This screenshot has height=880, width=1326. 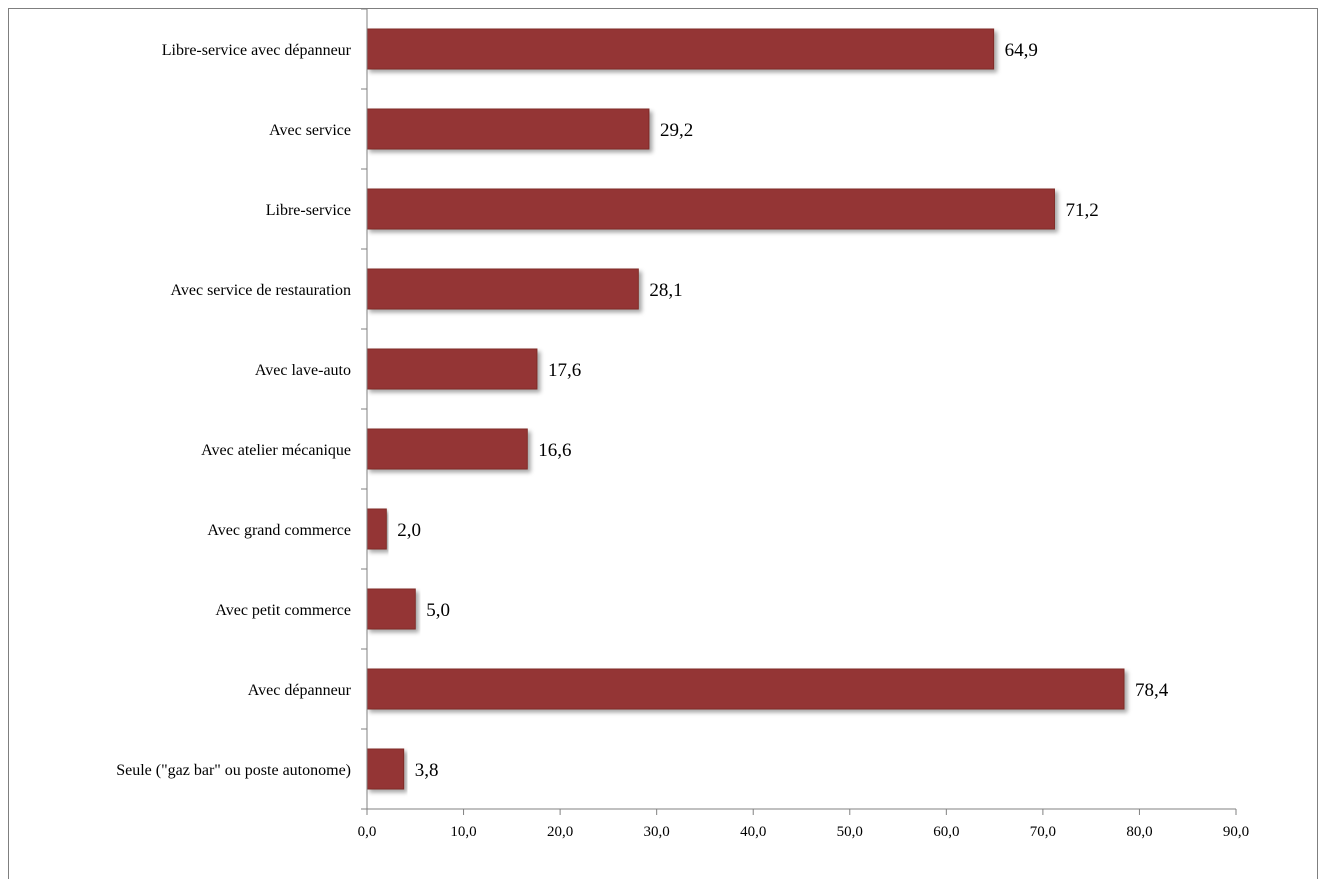 I want to click on x-tick-label: 80,0, so click(x=1139, y=832).